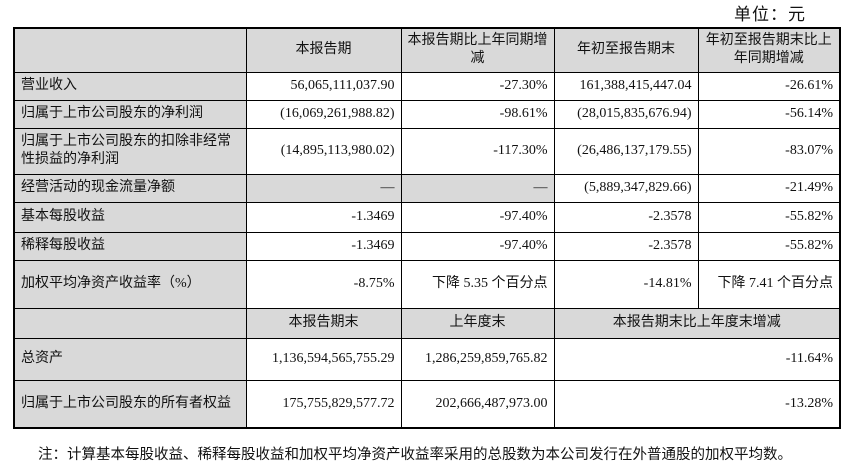 This screenshot has height=469, width=852. I want to click on value-cell: -14.81%, so click(626, 284).